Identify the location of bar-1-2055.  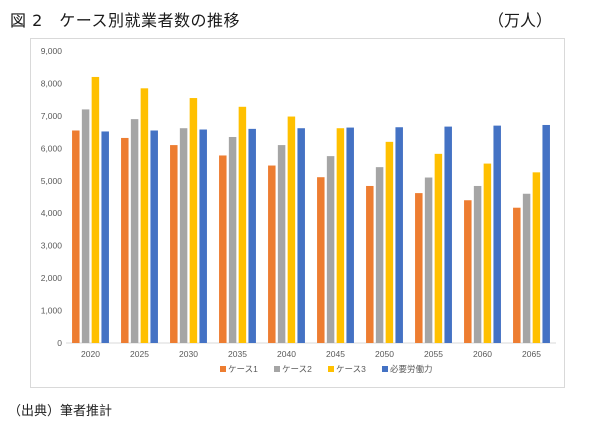
(419, 268).